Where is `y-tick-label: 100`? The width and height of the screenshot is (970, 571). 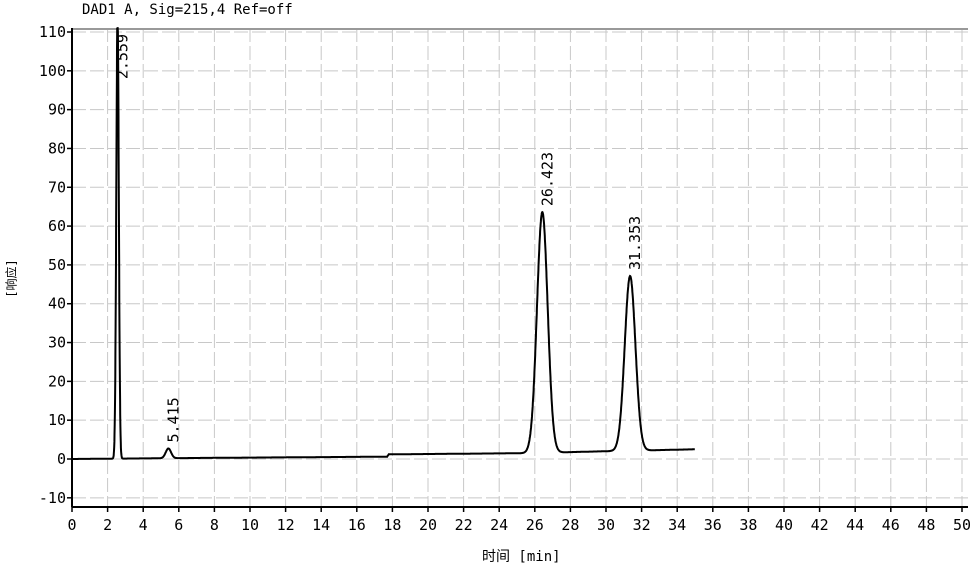
y-tick-label: 100 is located at coordinates (52, 71).